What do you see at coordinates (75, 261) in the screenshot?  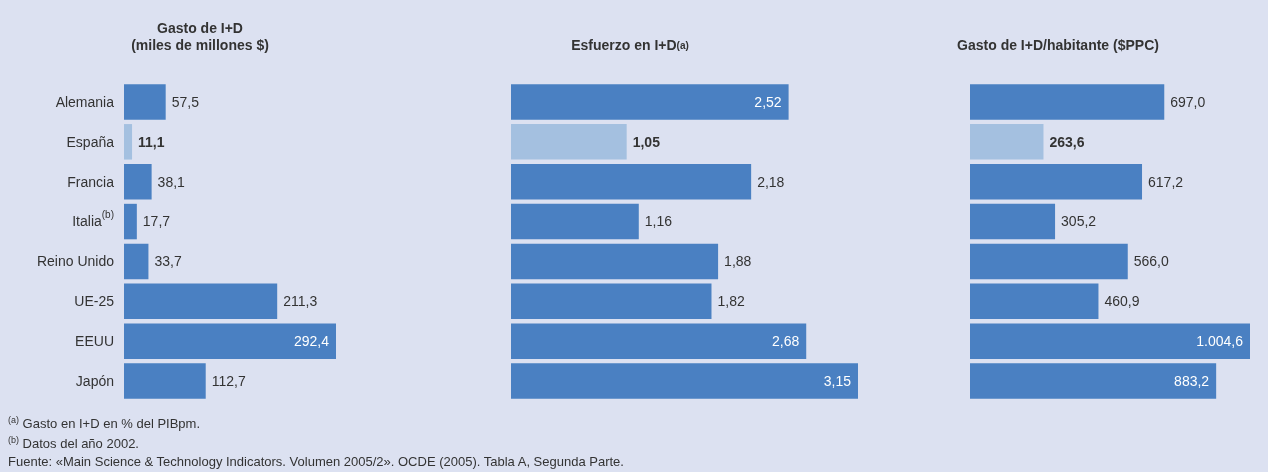 I see `y-tick-label: Reino Unido` at bounding box center [75, 261].